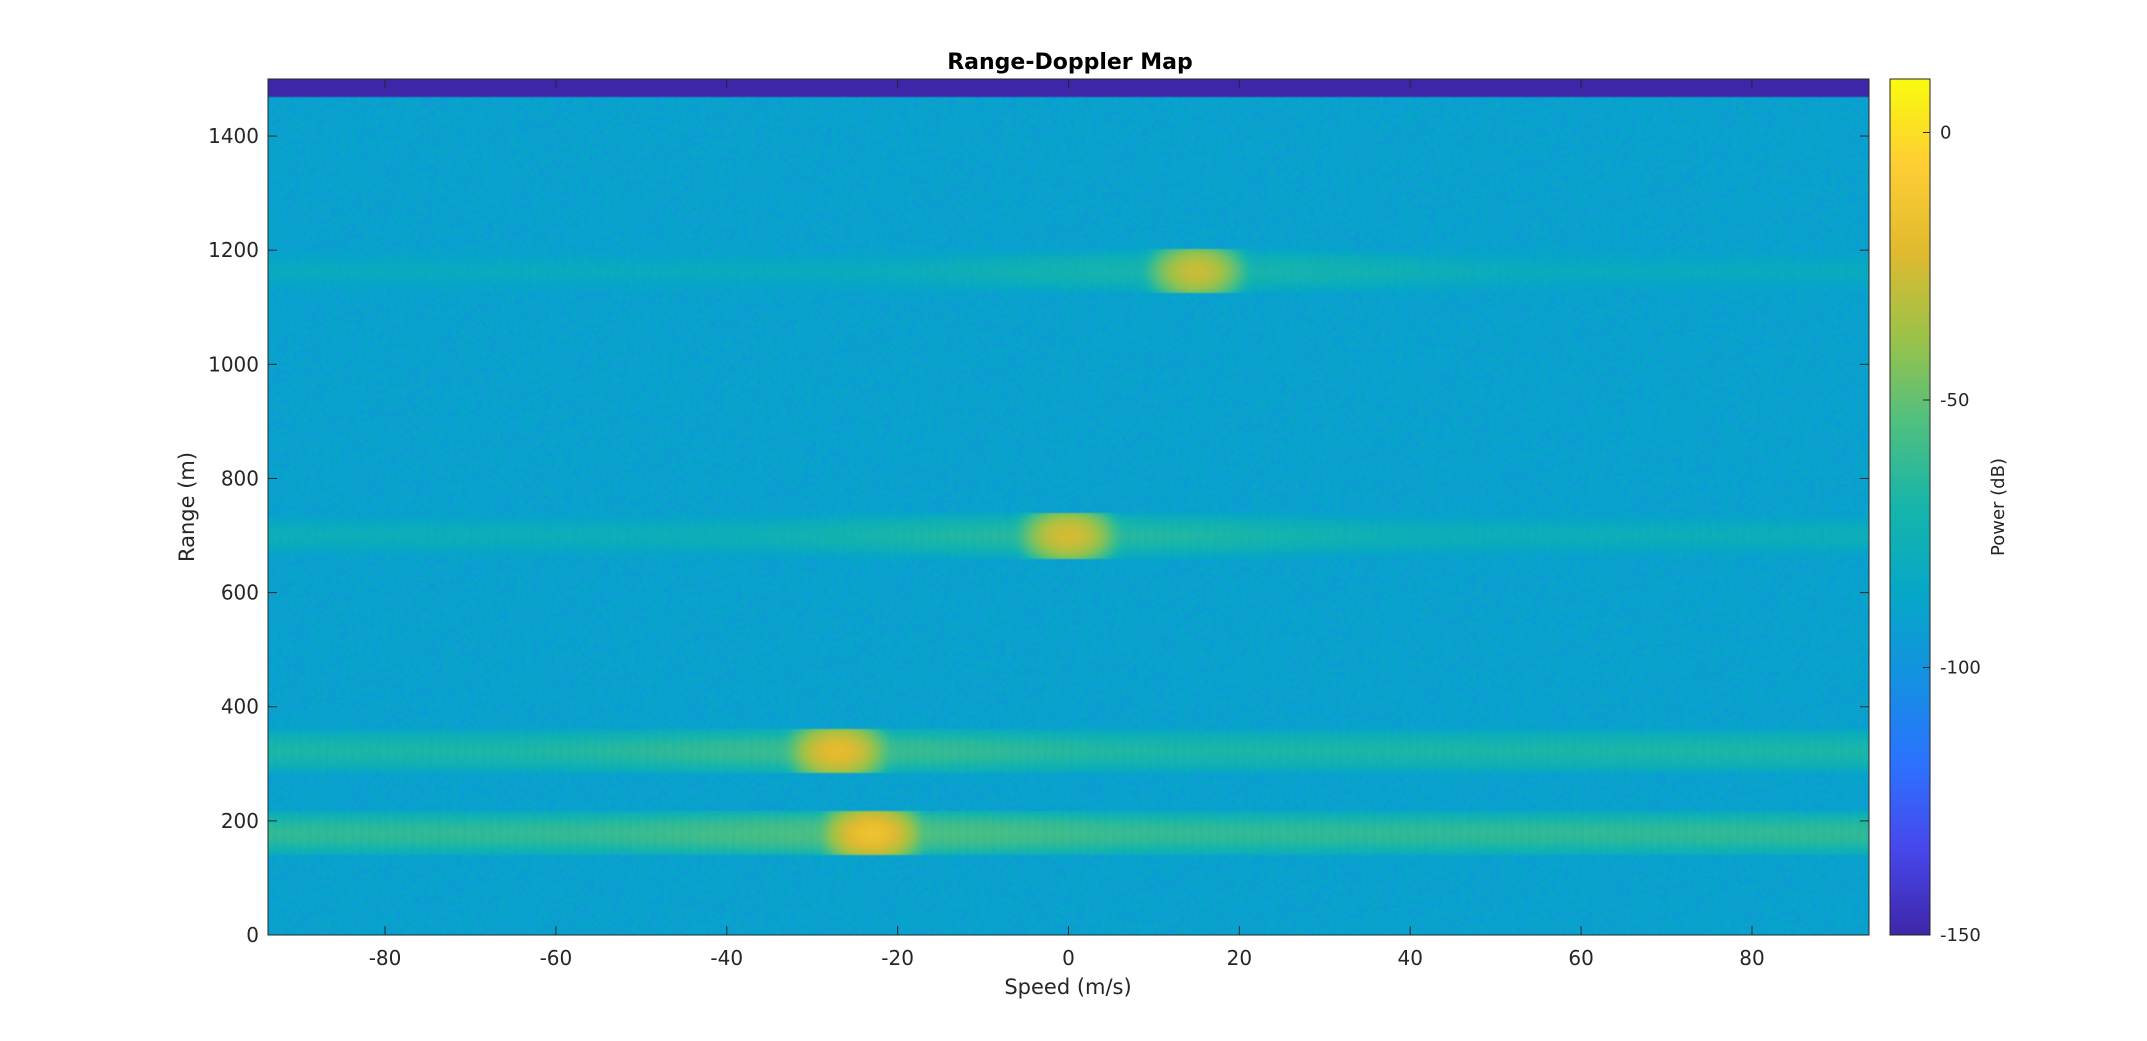  I want to click on y-tick-label: 1000, so click(233, 364).